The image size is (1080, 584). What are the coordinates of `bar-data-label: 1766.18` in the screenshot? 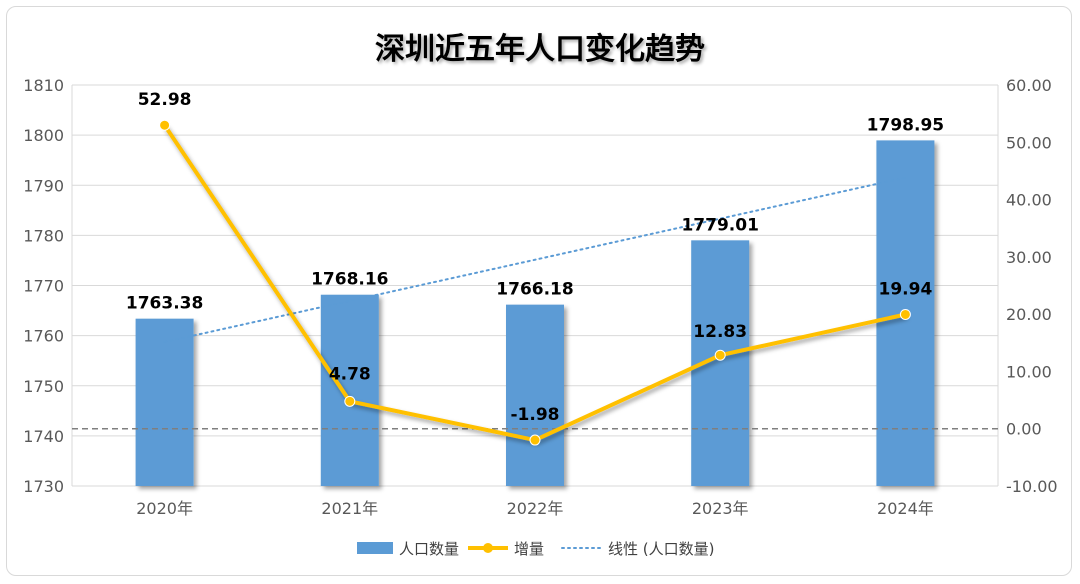 It's located at (534, 290).